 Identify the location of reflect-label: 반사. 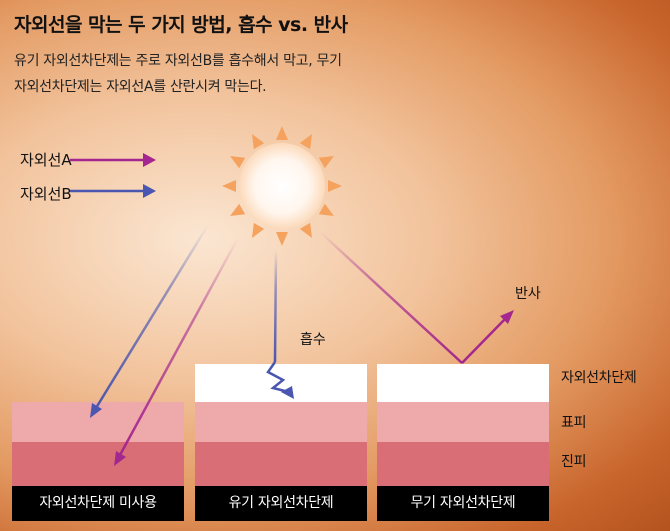
(528, 294).